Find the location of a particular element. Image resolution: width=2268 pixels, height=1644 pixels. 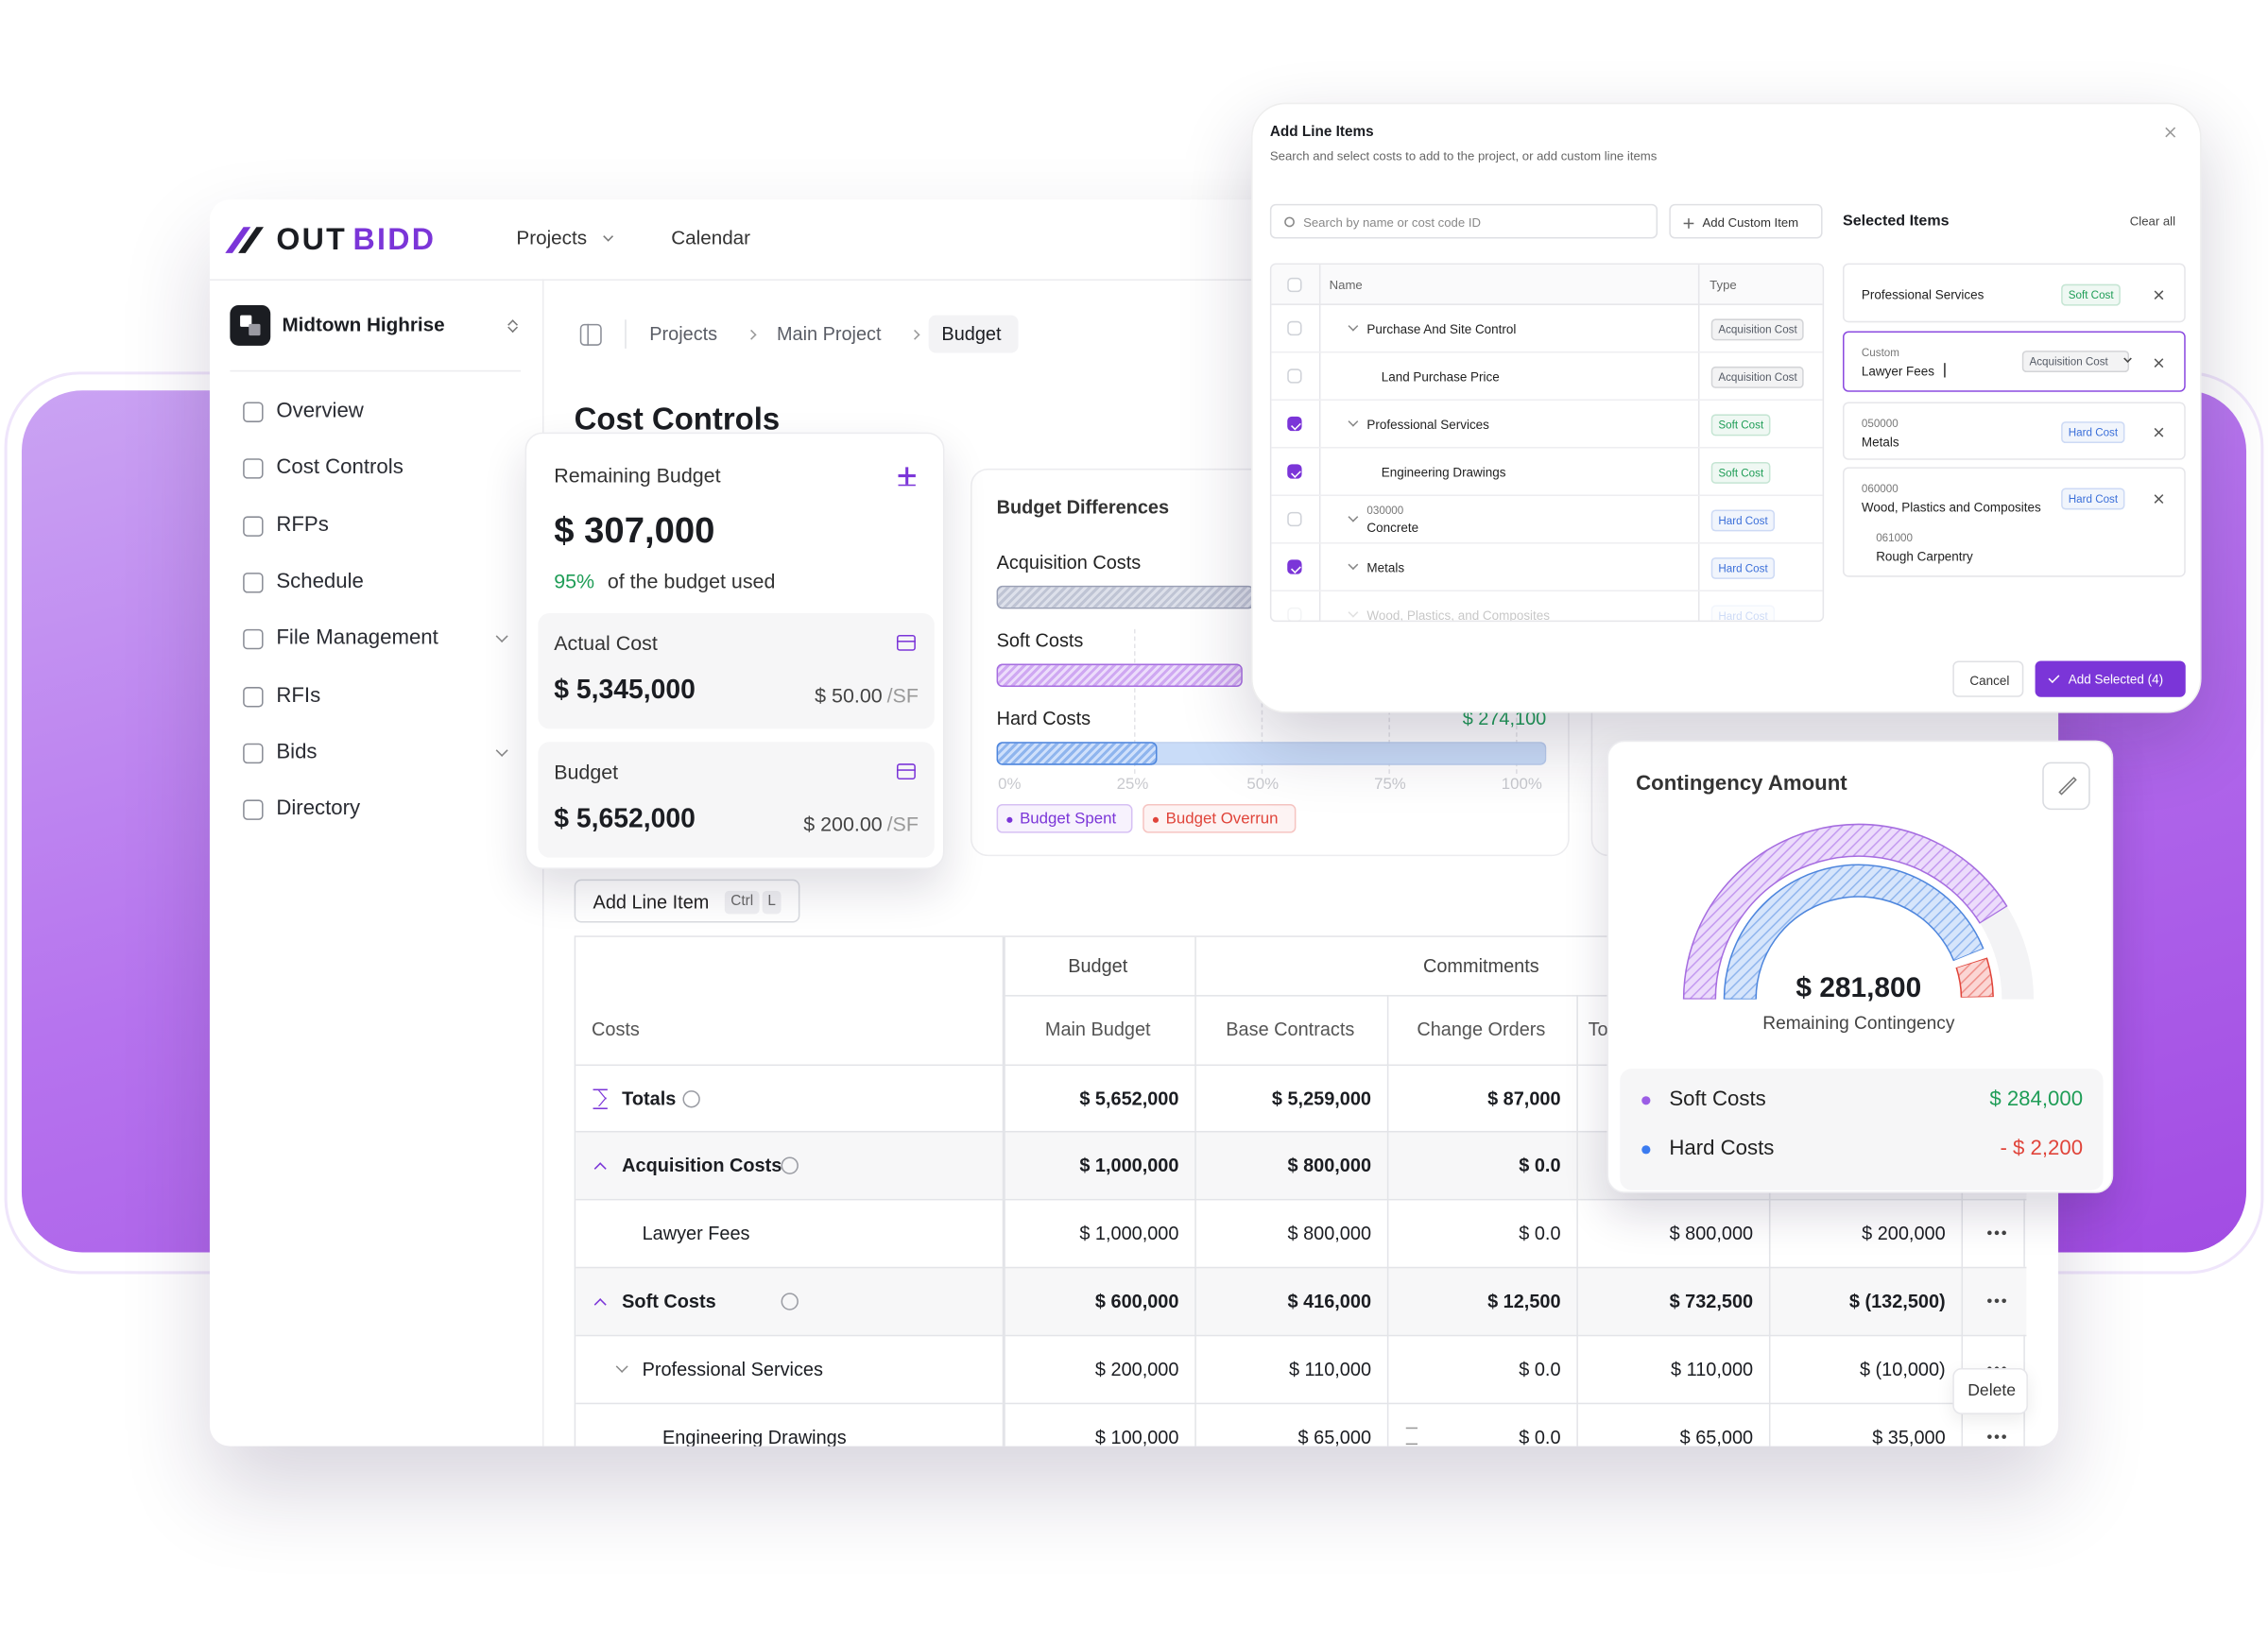

sidebar-item: Overview is located at coordinates (320, 411).